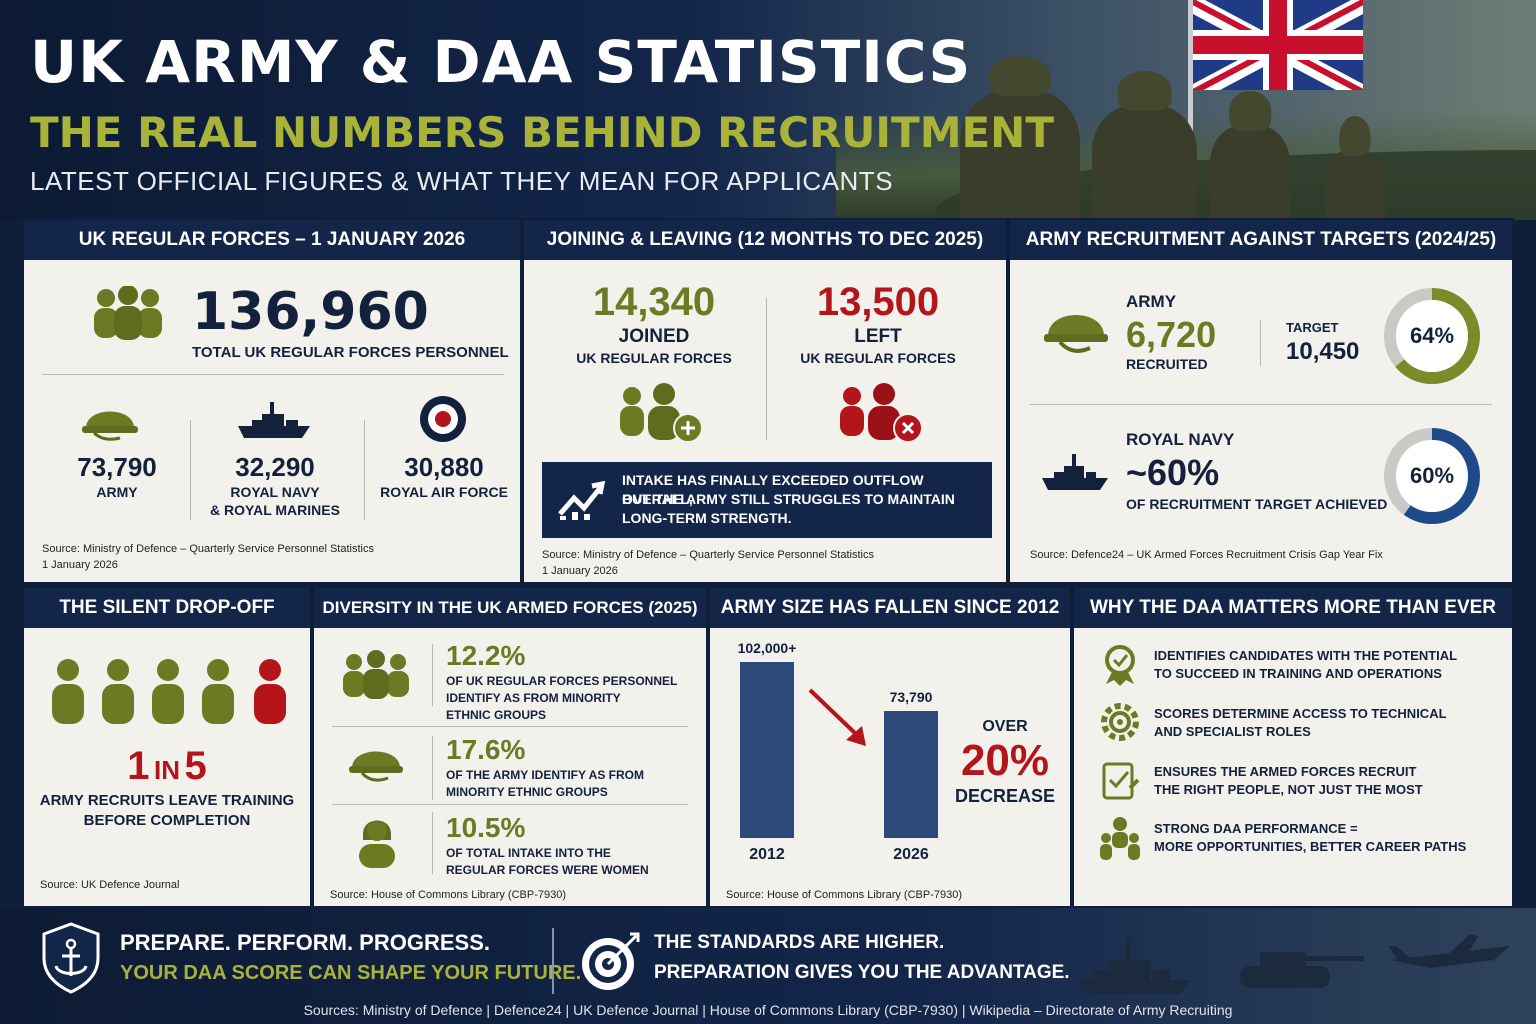  What do you see at coordinates (911, 696) in the screenshot?
I see `bar-value-label-2026: 73,790` at bounding box center [911, 696].